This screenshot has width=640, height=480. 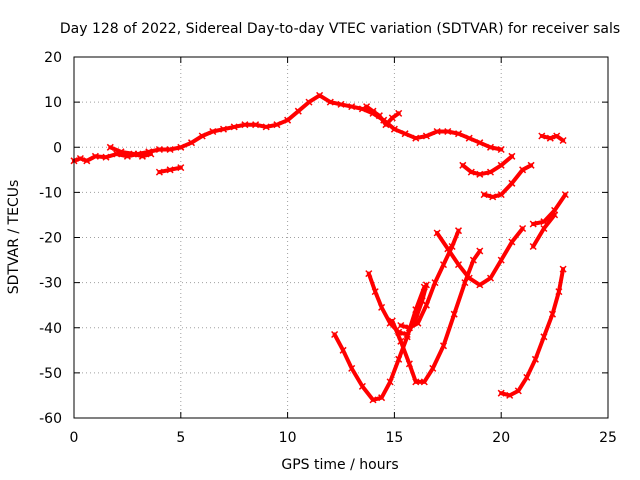 What do you see at coordinates (608, 438) in the screenshot?
I see `x-tick-label: 25` at bounding box center [608, 438].